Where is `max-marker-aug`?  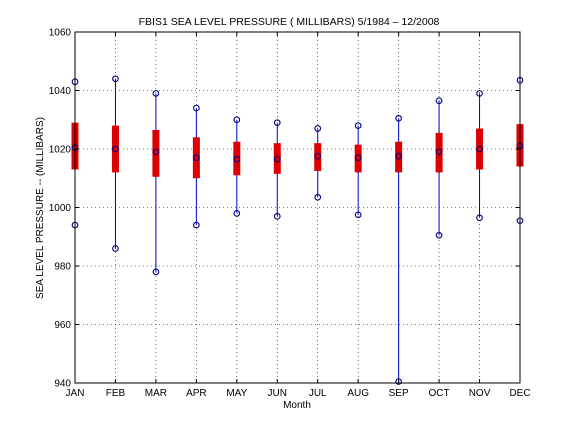
max-marker-aug is located at coordinates (358, 125).